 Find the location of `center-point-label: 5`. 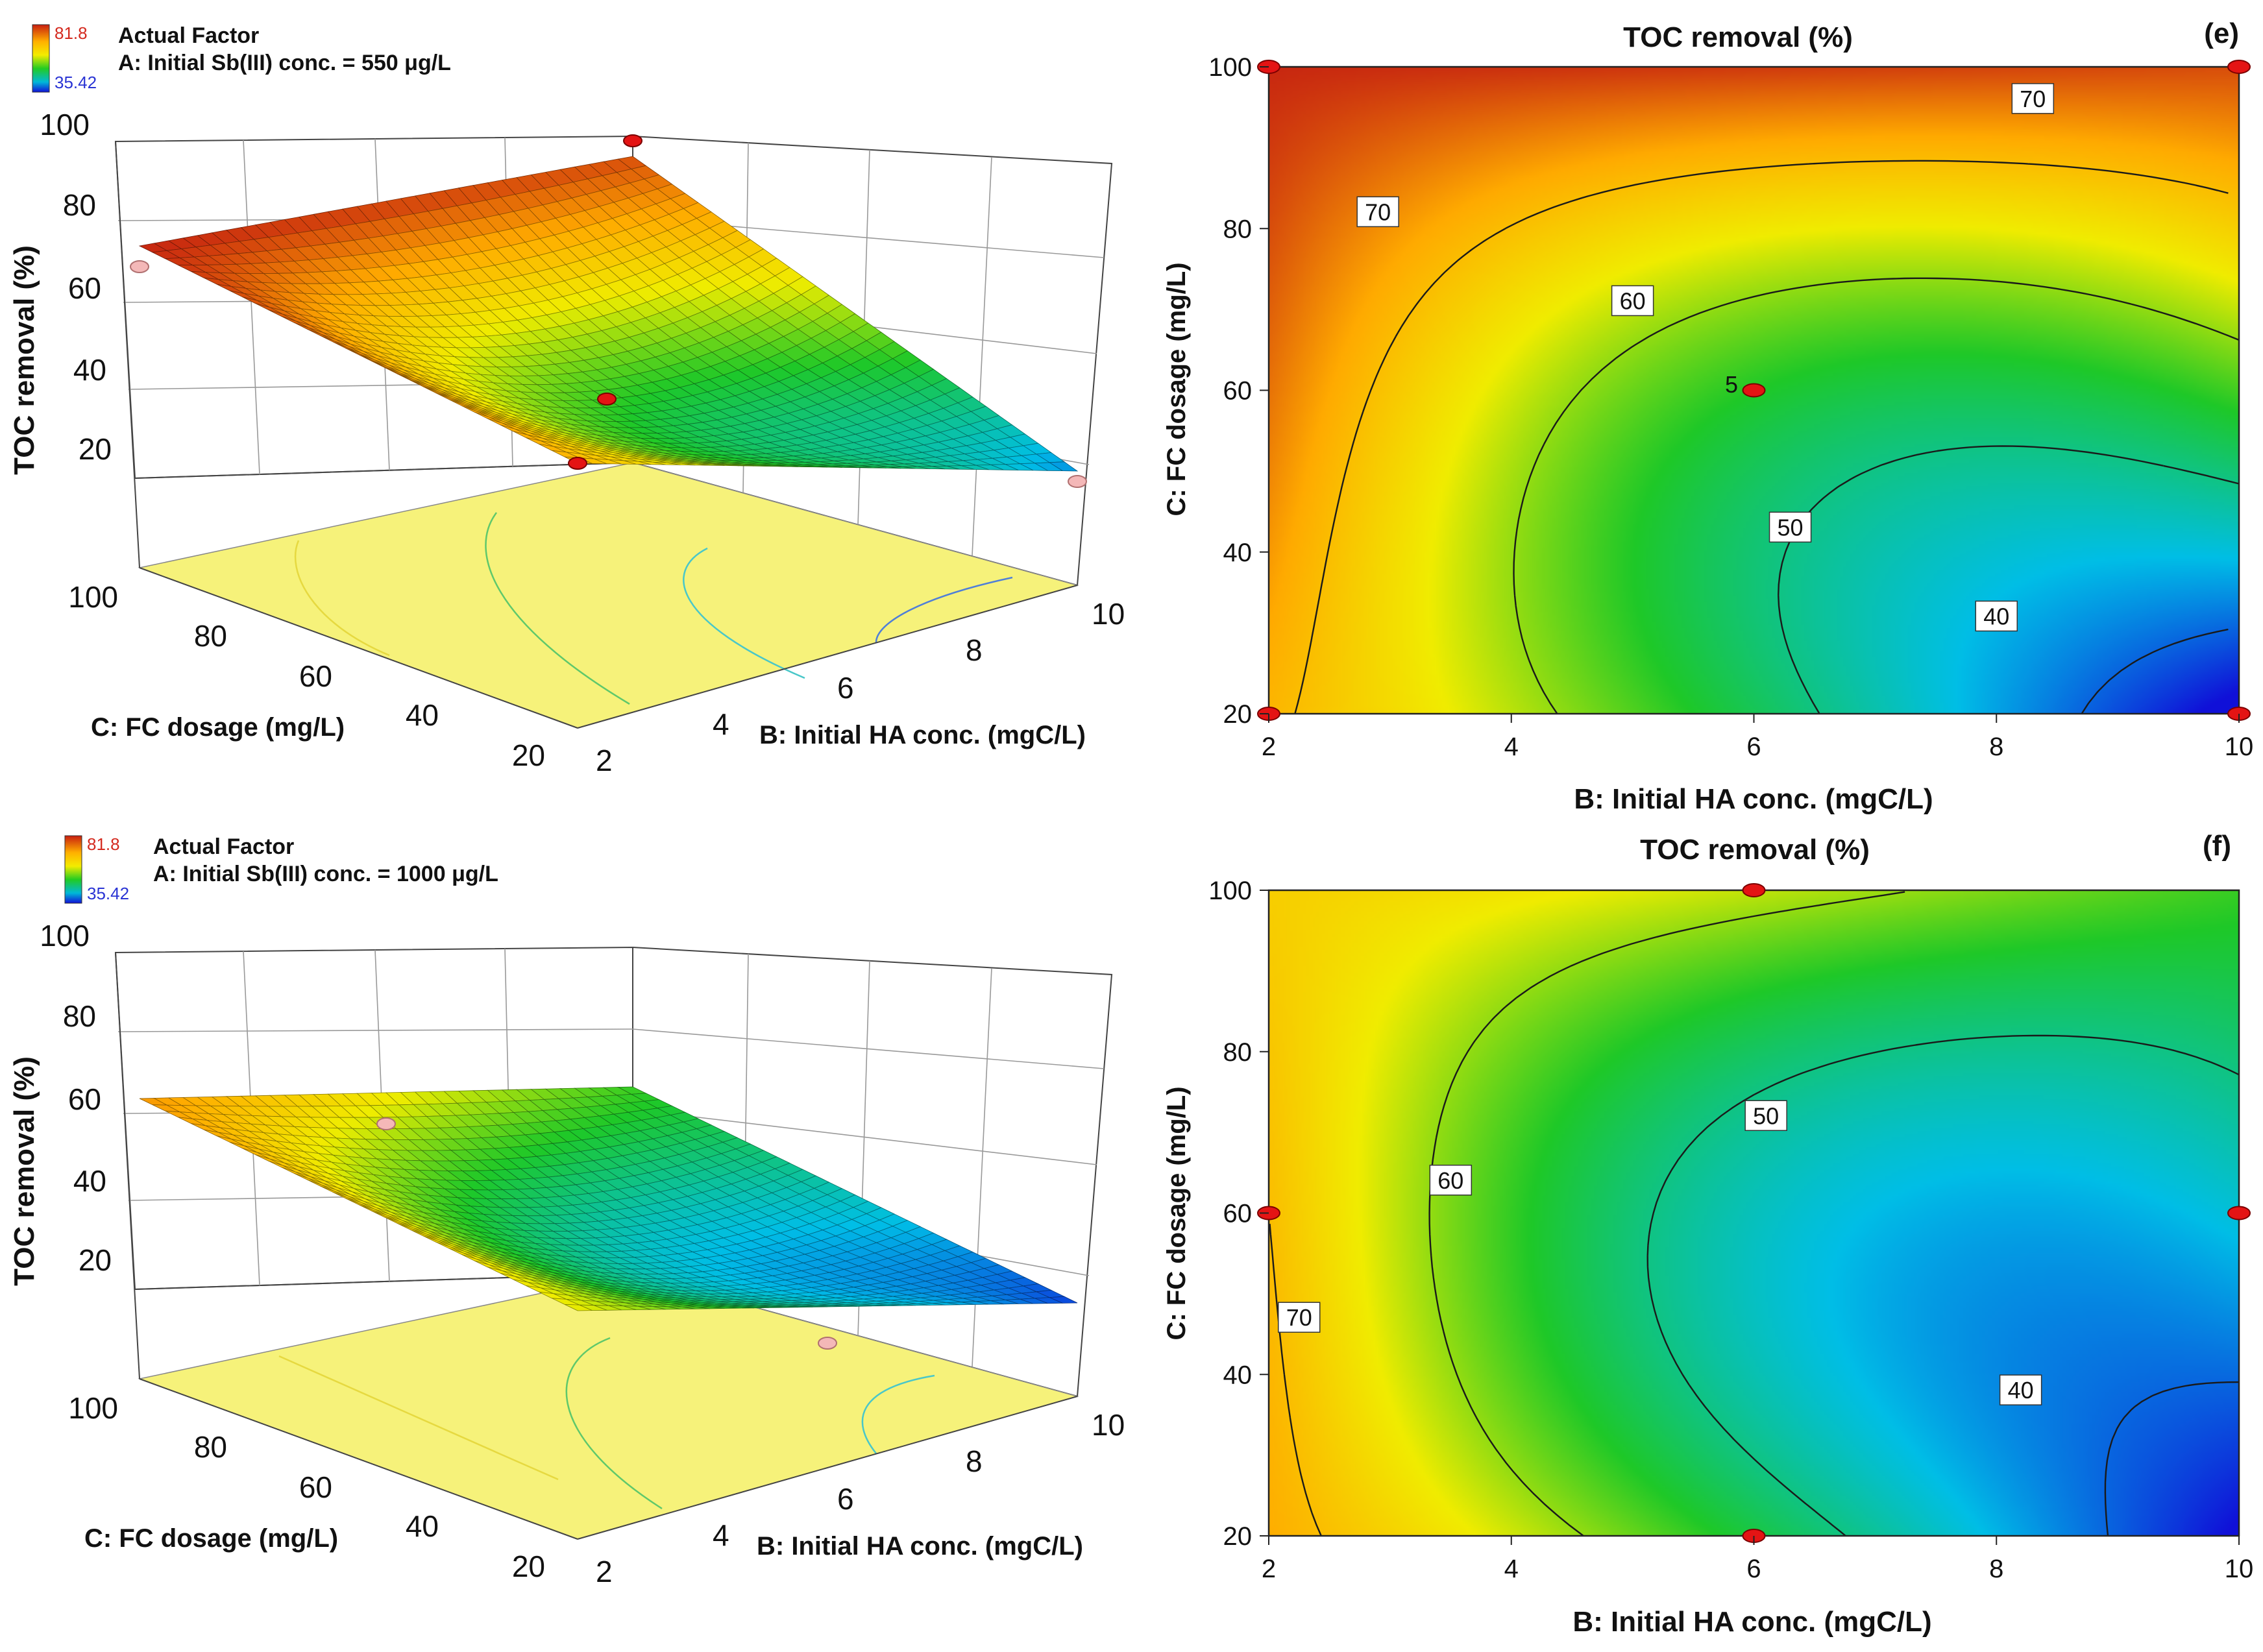

center-point-label: 5 is located at coordinates (1731, 384).